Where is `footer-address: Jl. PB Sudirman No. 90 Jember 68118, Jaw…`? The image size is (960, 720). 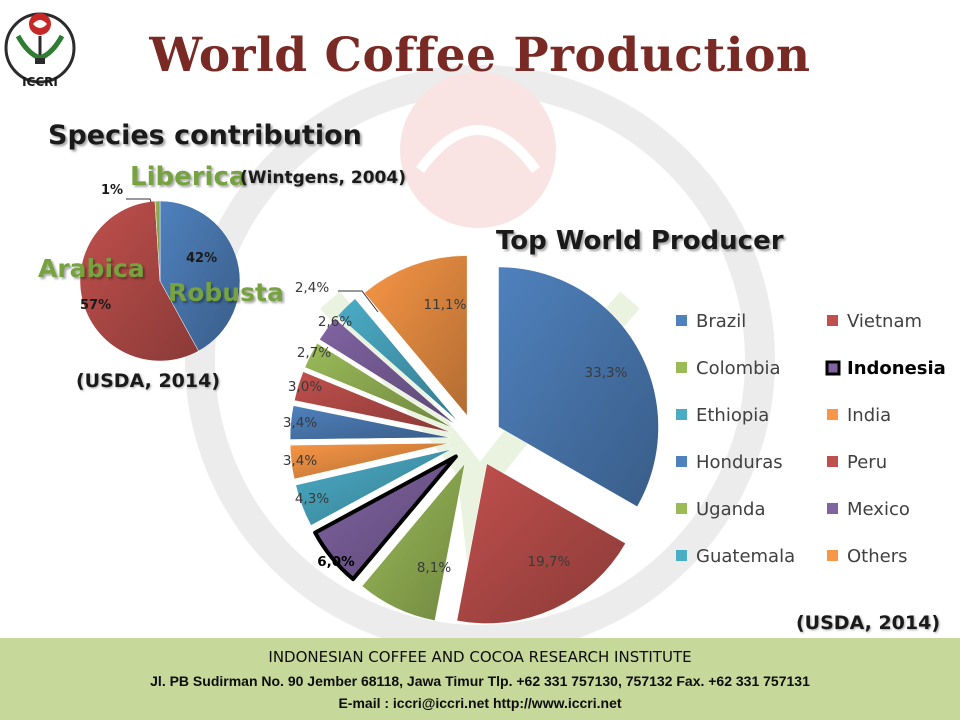 footer-address: Jl. PB Sudirman No. 90 Jember 68118, Jaw… is located at coordinates (480, 681).